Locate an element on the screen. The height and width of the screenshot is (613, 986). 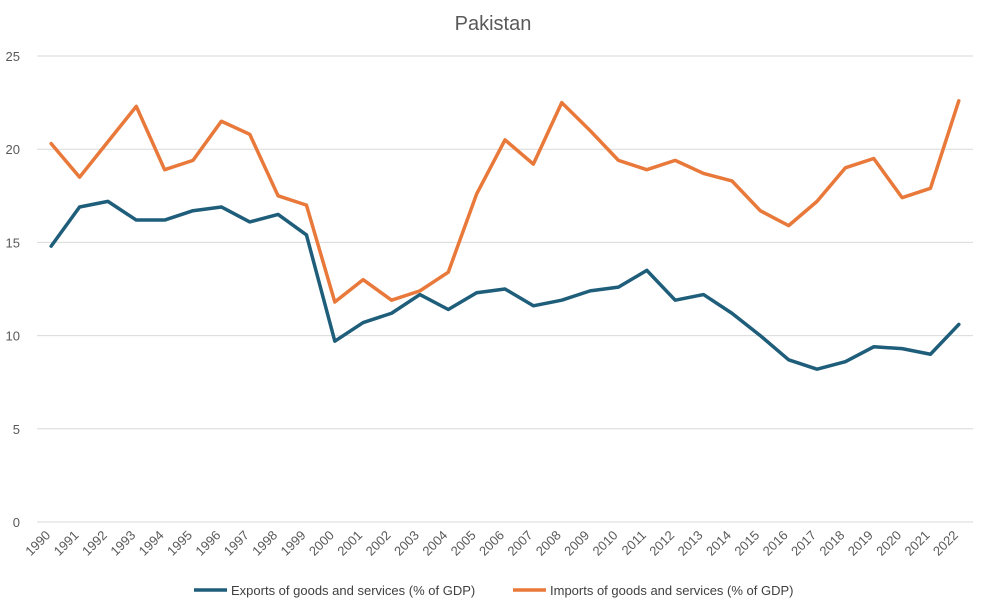
x-tick-label: 1999 is located at coordinates (293, 543).